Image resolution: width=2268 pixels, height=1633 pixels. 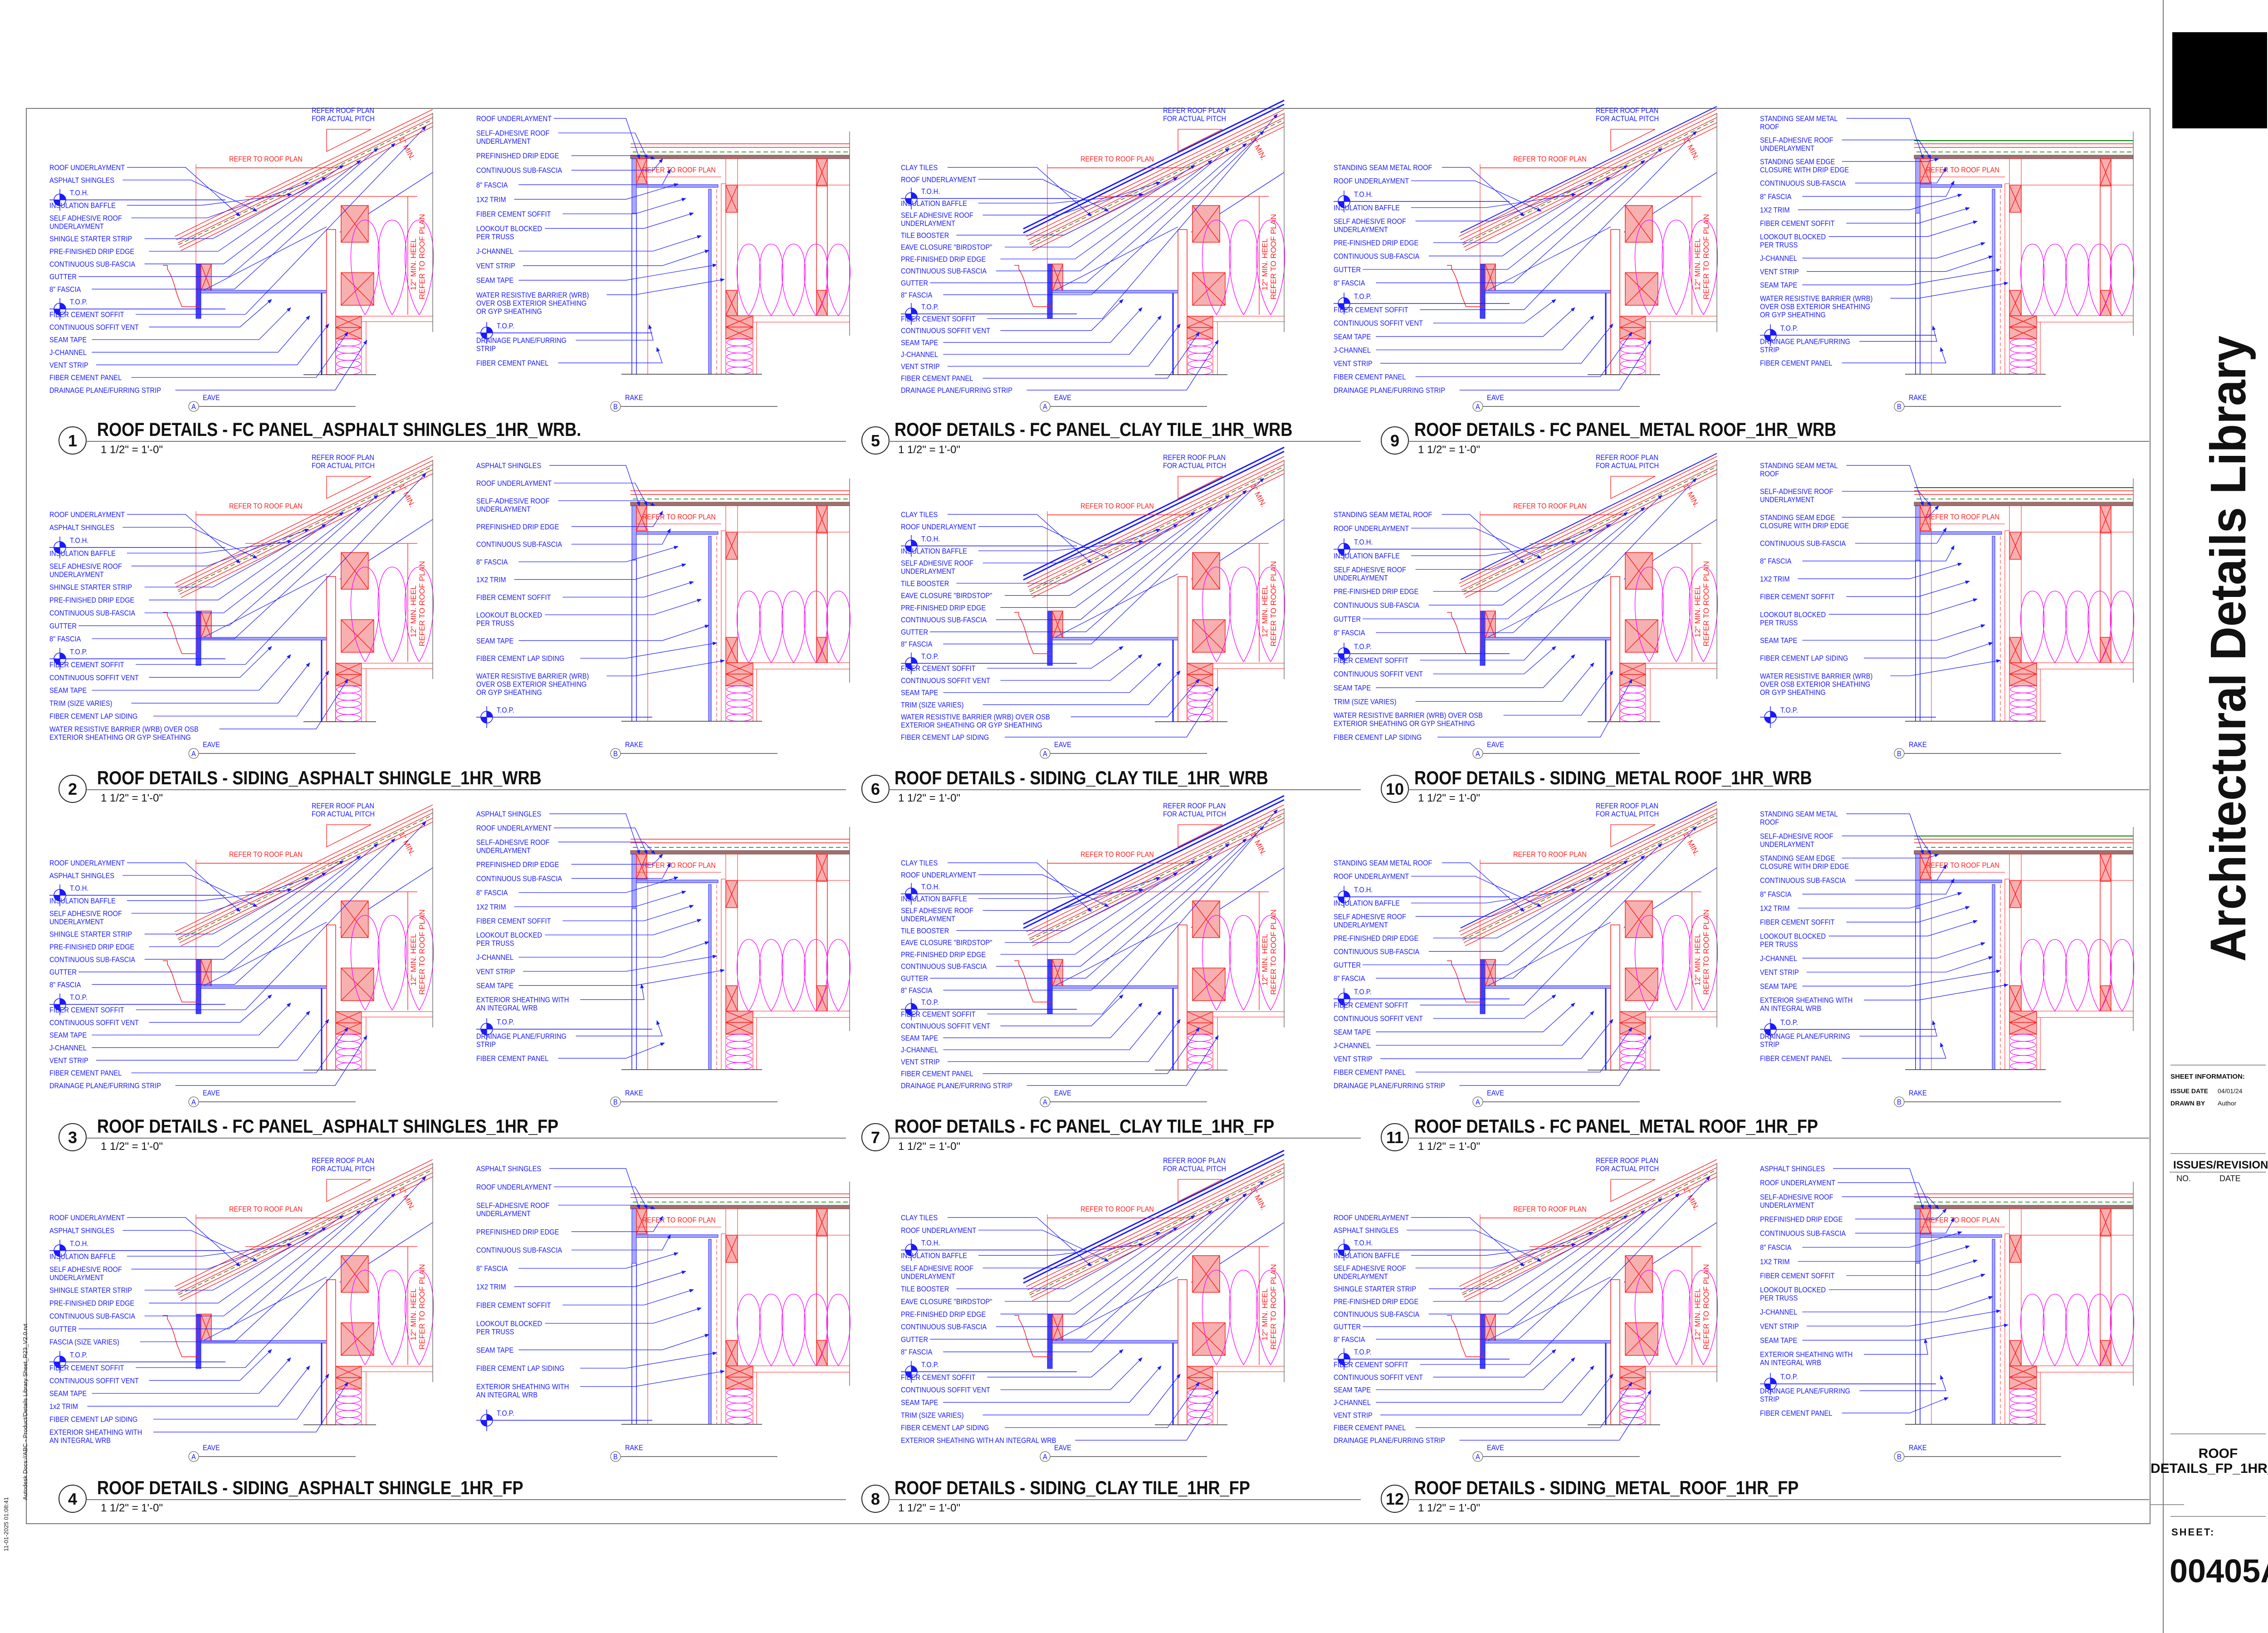 What do you see at coordinates (875, 1499) in the screenshot?
I see `detail-number-bubble` at bounding box center [875, 1499].